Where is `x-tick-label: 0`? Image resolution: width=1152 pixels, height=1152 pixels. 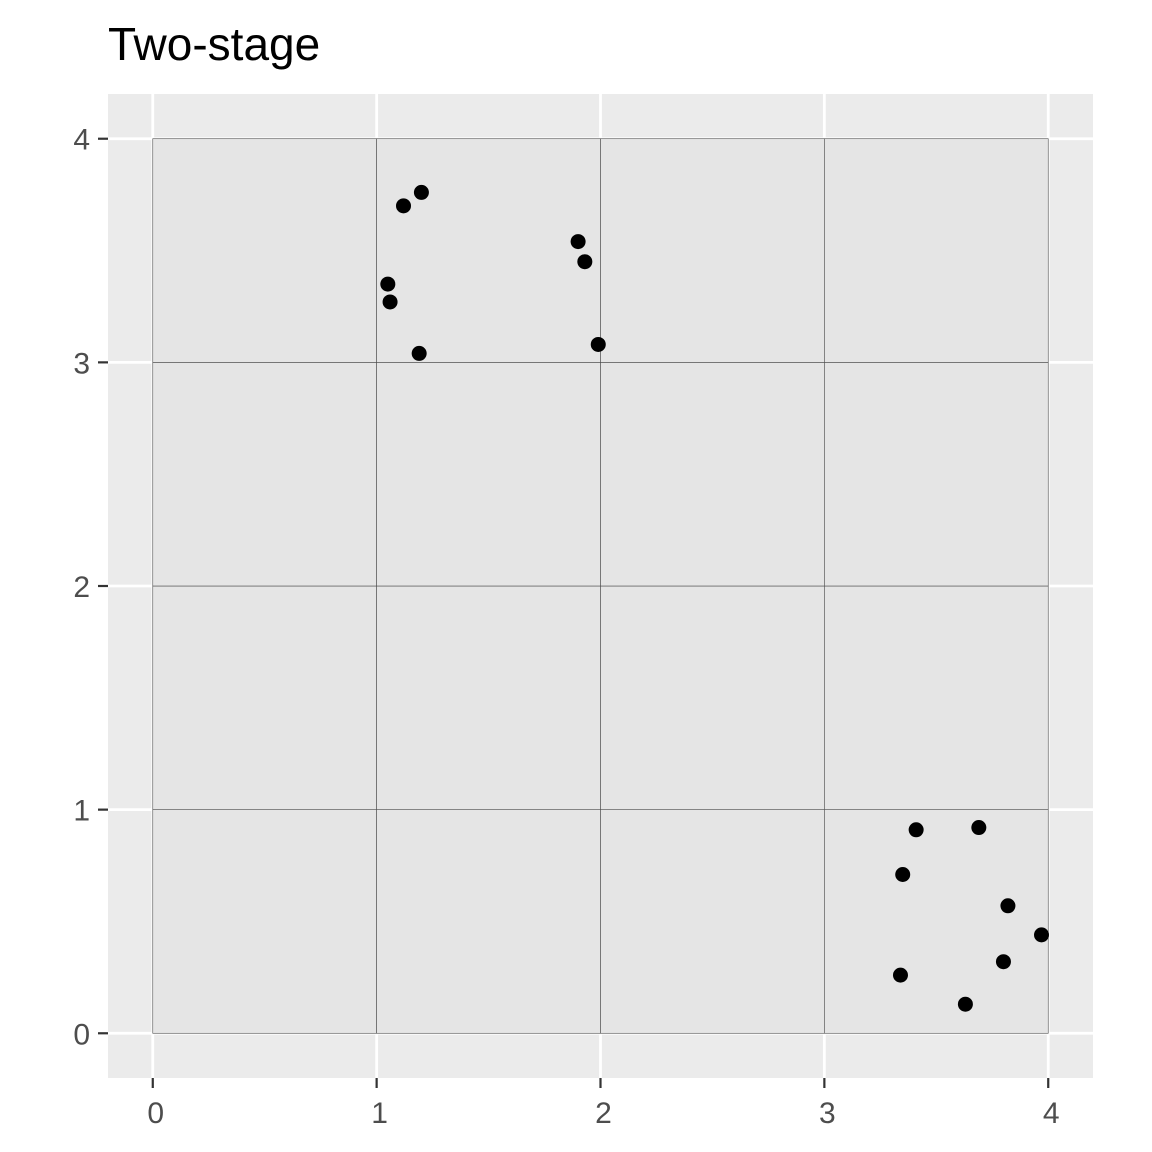 x-tick-label: 0 is located at coordinates (155, 1113).